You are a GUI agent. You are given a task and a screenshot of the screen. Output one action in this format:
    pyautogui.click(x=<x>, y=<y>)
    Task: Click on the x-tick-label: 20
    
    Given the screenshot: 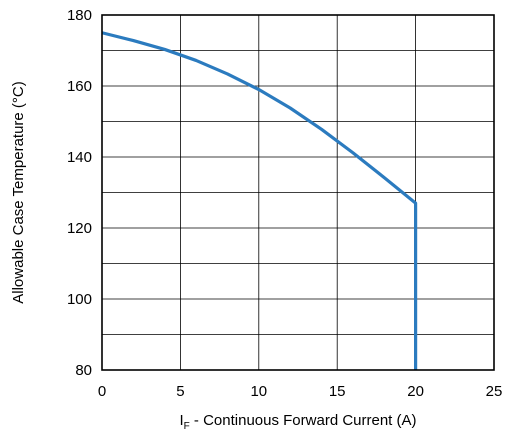 What is the action you would take?
    pyautogui.click(x=415, y=391)
    